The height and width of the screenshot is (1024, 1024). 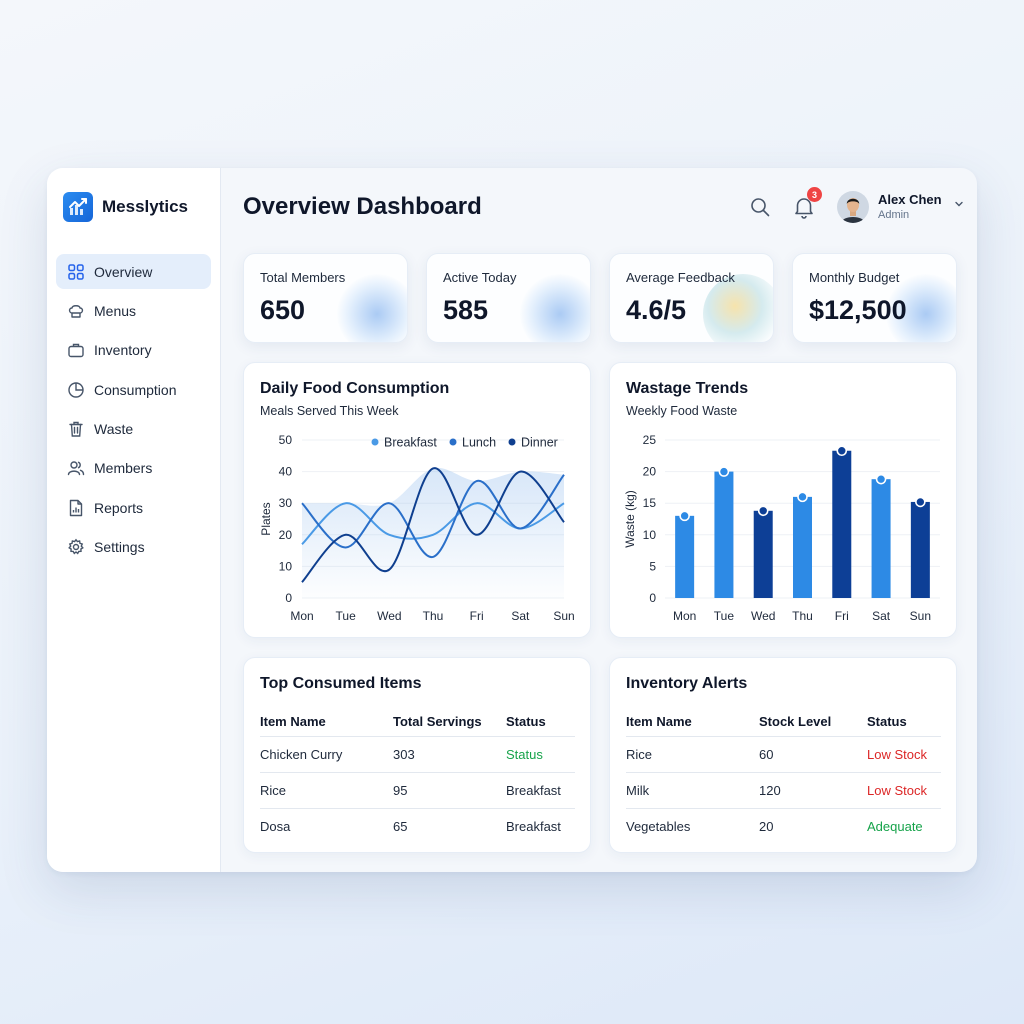 I want to click on stock-level: 60, so click(x=766, y=754).